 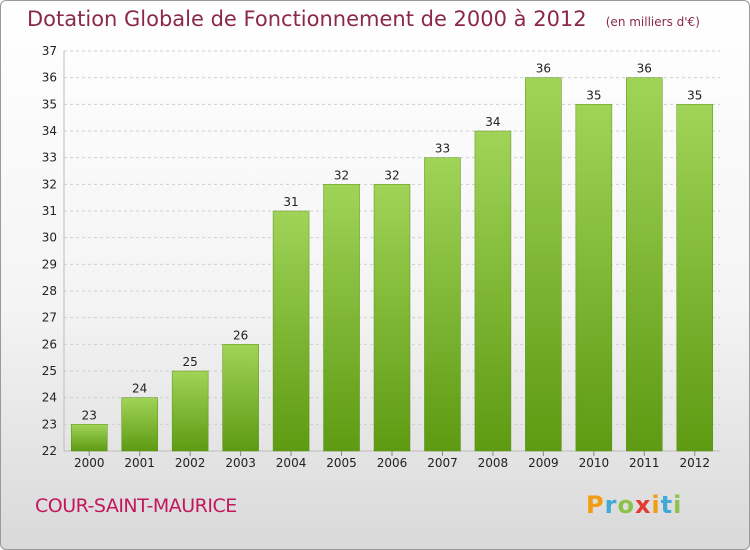 What do you see at coordinates (667, 505) in the screenshot?
I see `logo-letter: t` at bounding box center [667, 505].